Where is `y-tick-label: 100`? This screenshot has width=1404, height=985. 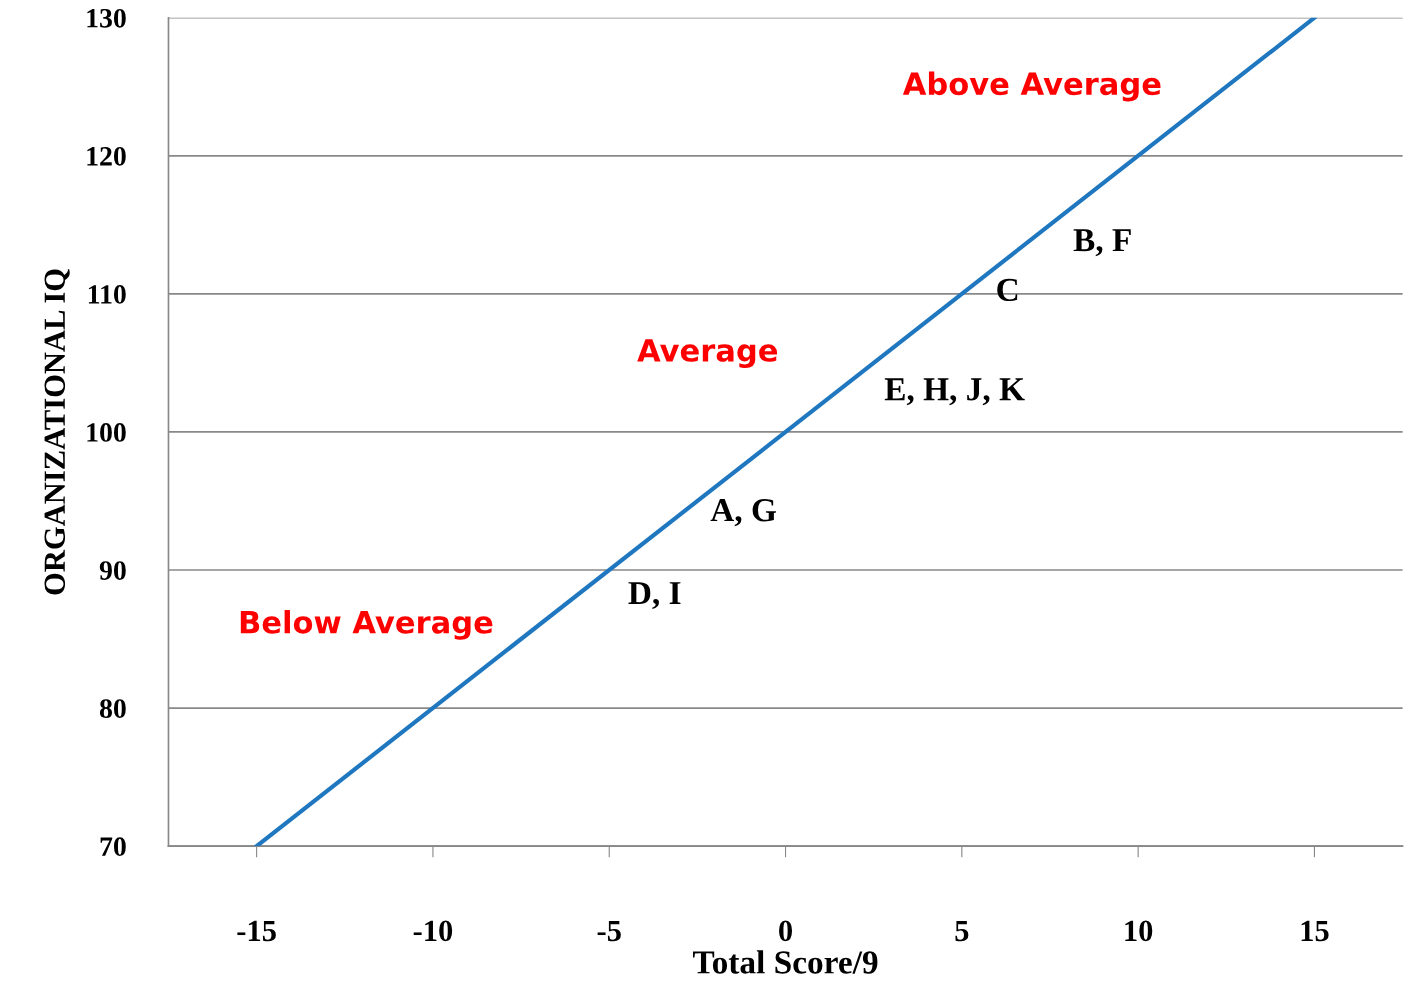 y-tick-label: 100 is located at coordinates (106, 432).